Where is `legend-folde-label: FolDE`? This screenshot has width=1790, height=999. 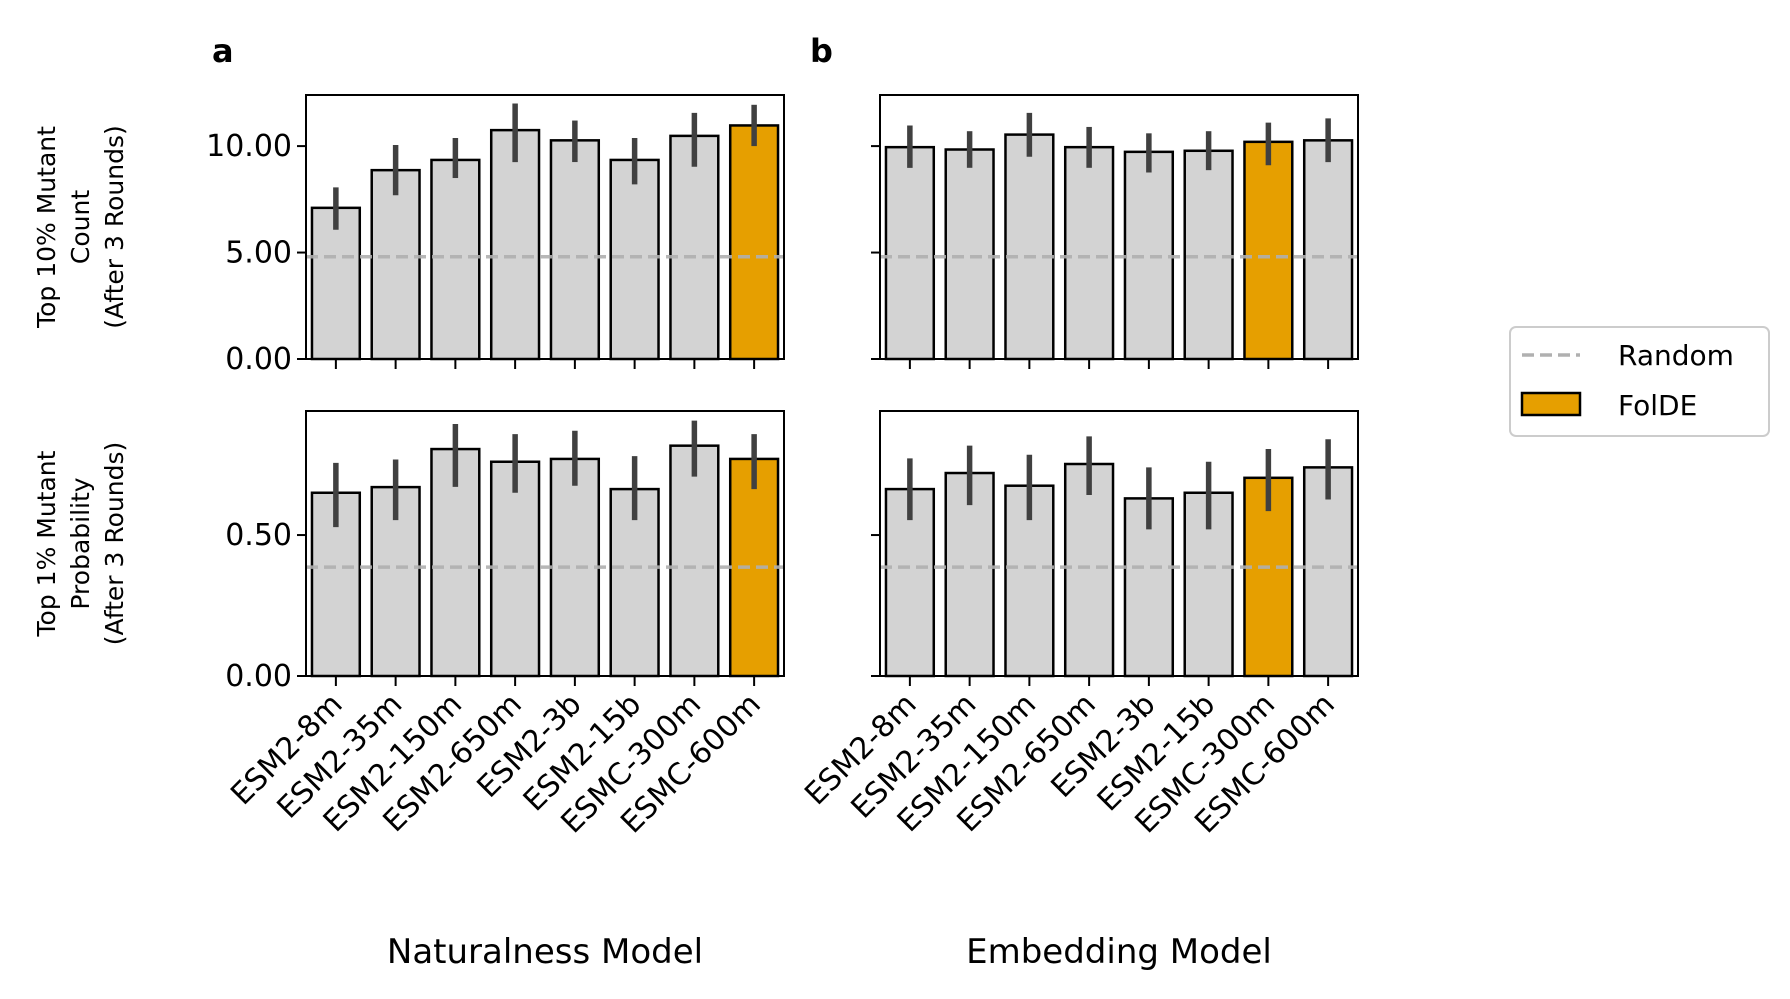
legend-folde-label: FolDE is located at coordinates (1657, 405).